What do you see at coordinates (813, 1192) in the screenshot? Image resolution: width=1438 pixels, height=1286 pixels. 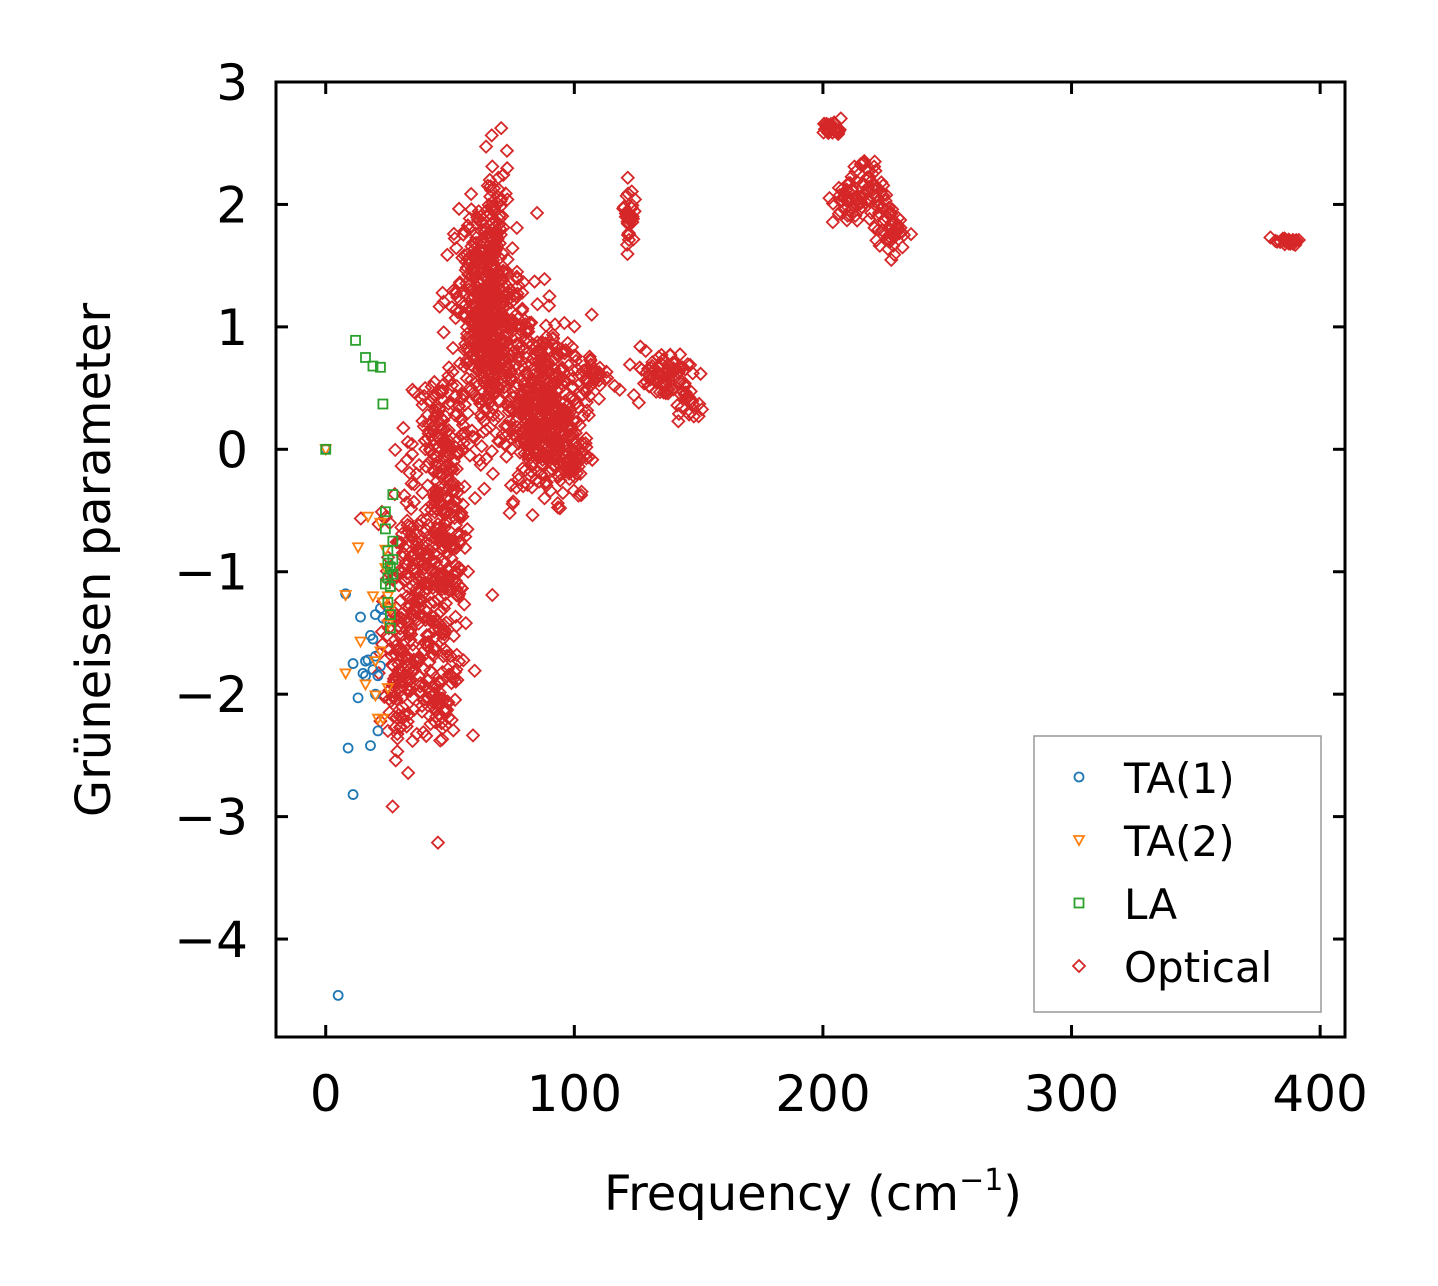 I see `x-axis-label: Frequency (cm−1)` at bounding box center [813, 1192].